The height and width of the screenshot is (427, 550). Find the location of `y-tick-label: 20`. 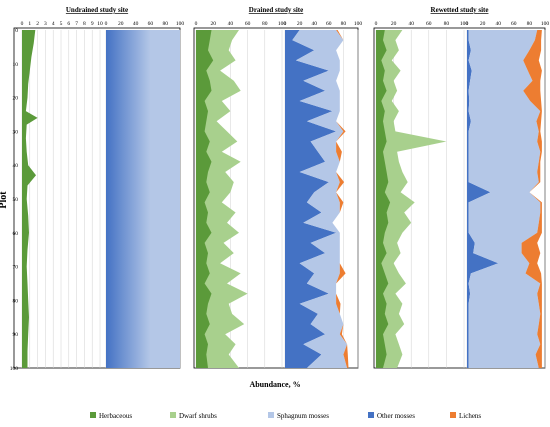

y-tick-label: 20 is located at coordinates (16, 99).